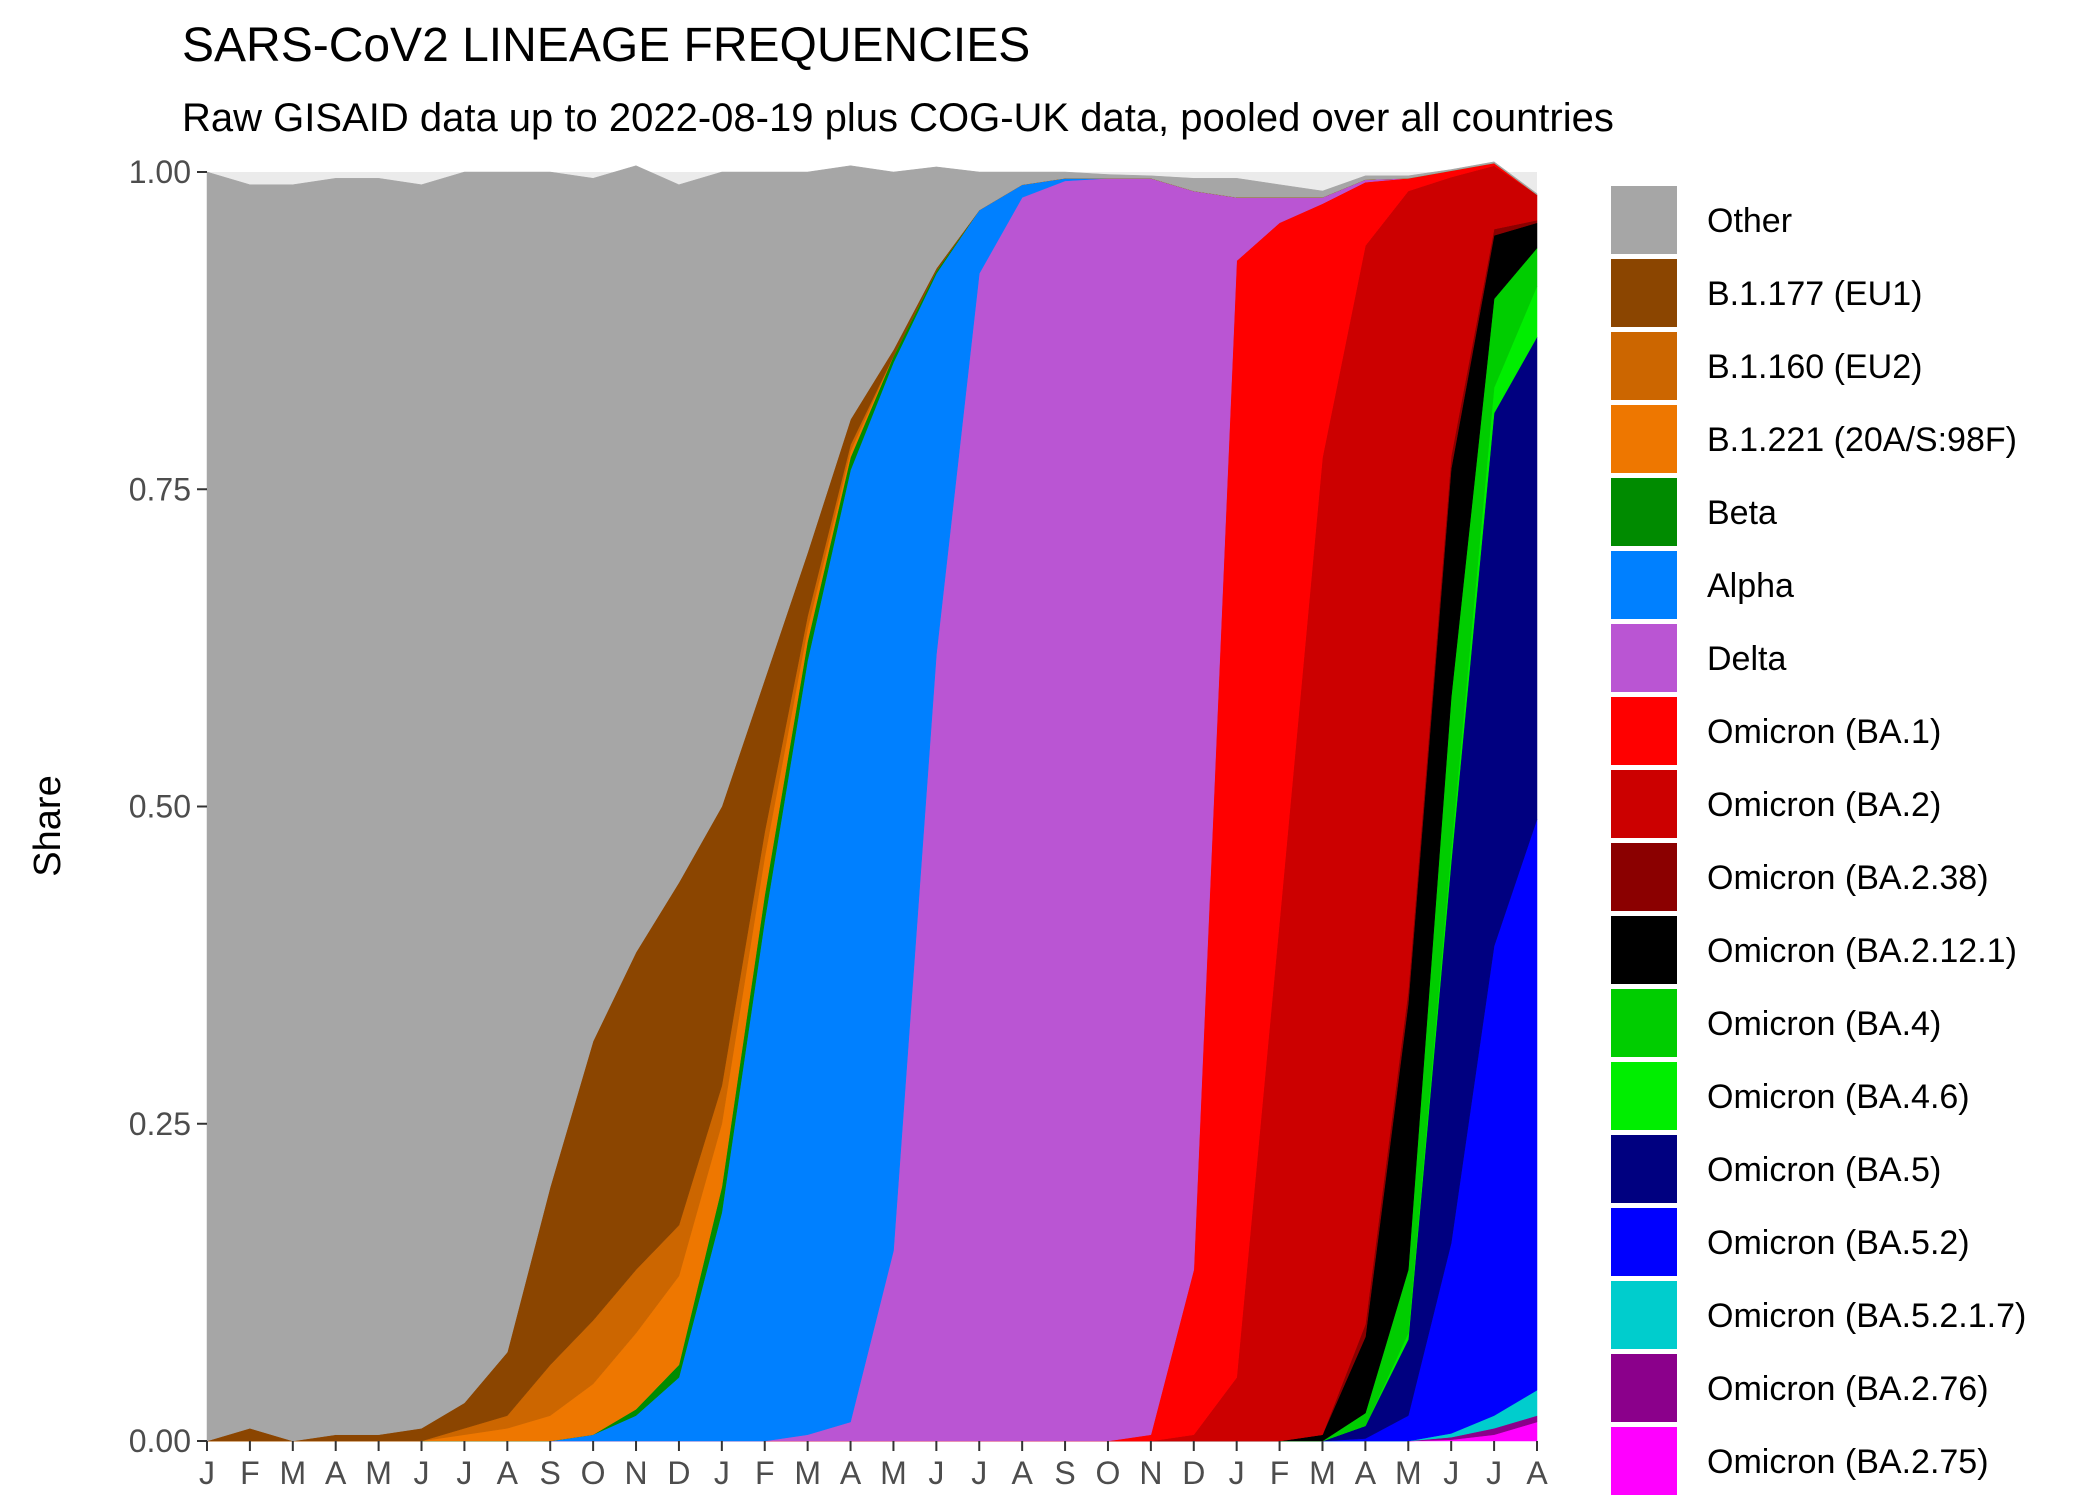  Describe the element at coordinates (1644, 658) in the screenshot. I see `legend-key-delta` at that location.